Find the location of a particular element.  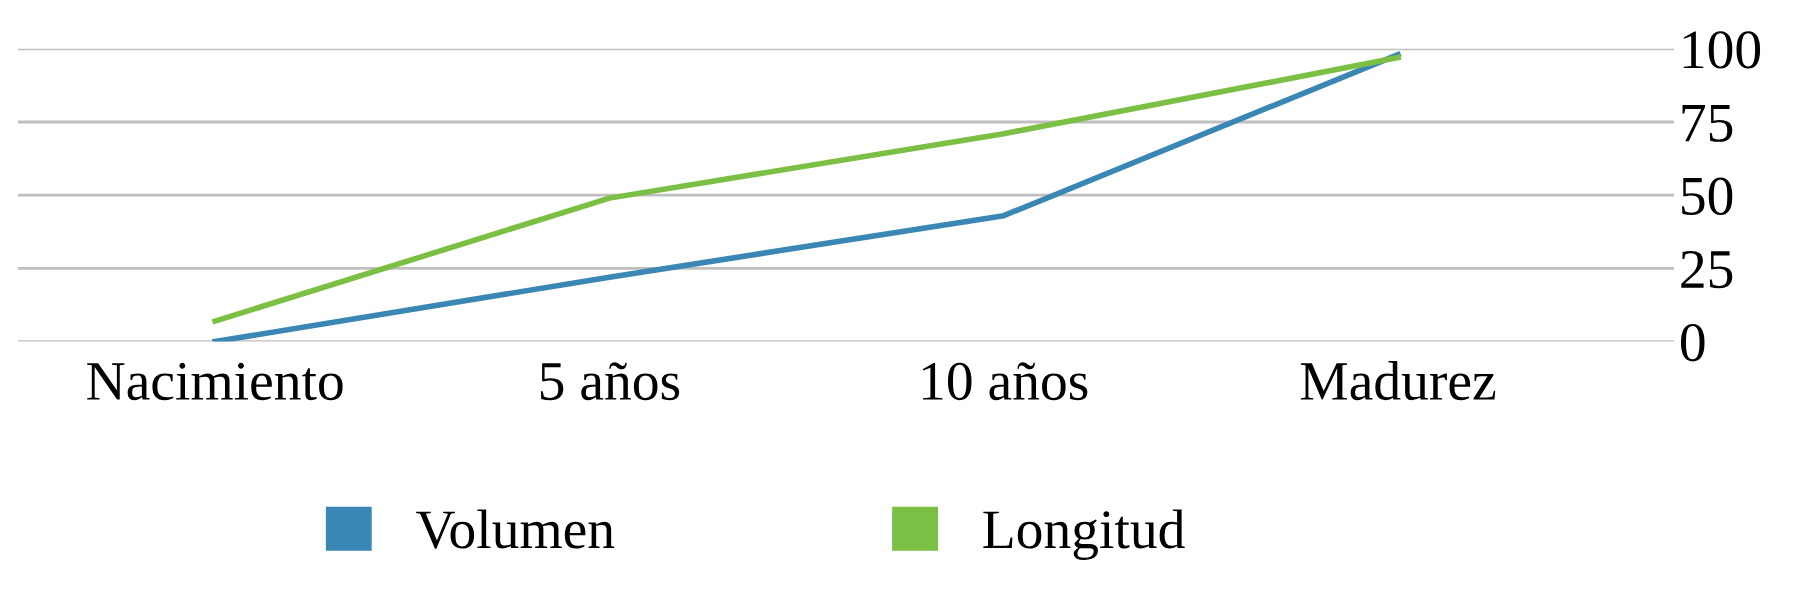

y-tick-label: 75 is located at coordinates (1707, 123).